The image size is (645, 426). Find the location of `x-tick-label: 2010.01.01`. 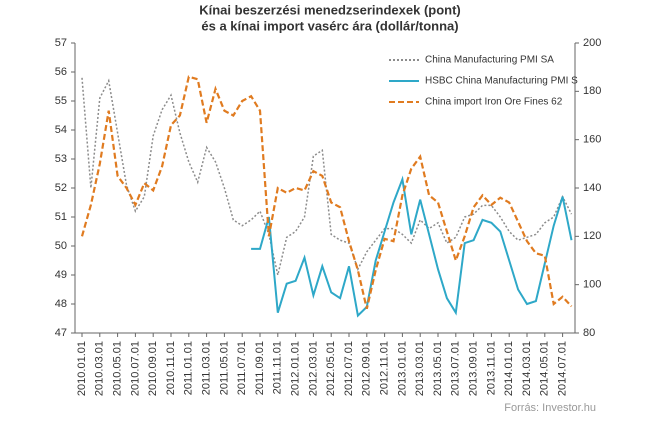

x-tick-label: 2010.01.01 is located at coordinates (82, 368).